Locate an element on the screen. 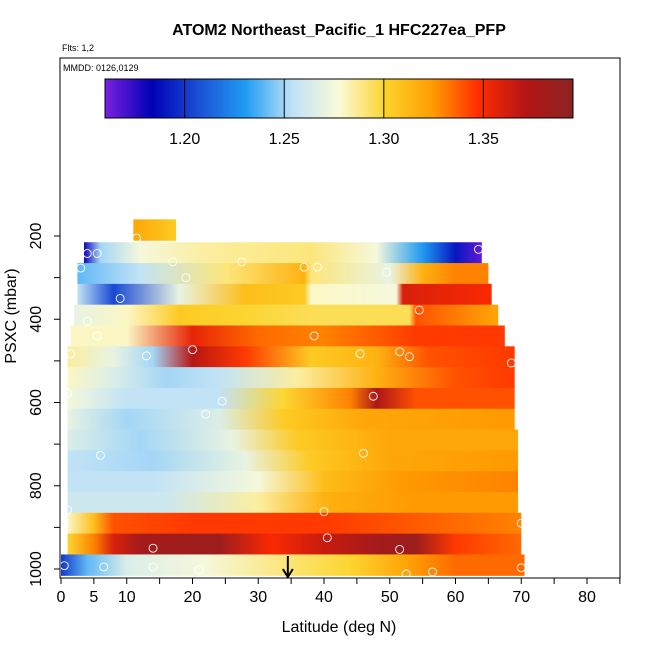 This screenshot has height=650, width=650. x-tick-label: 5 is located at coordinates (93, 597).